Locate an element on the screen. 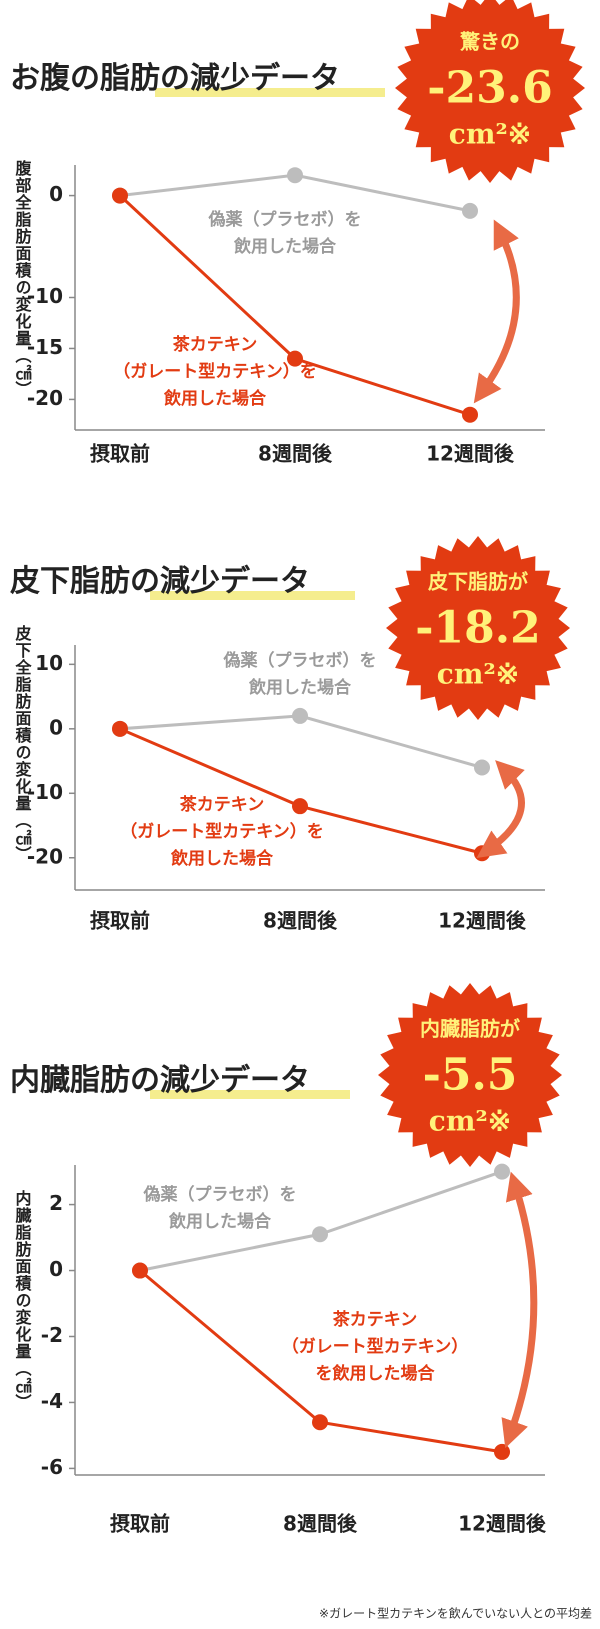 The width and height of the screenshot is (600, 1629). chart-title: お腹の脂肪の減少データ is located at coordinates (175, 78).